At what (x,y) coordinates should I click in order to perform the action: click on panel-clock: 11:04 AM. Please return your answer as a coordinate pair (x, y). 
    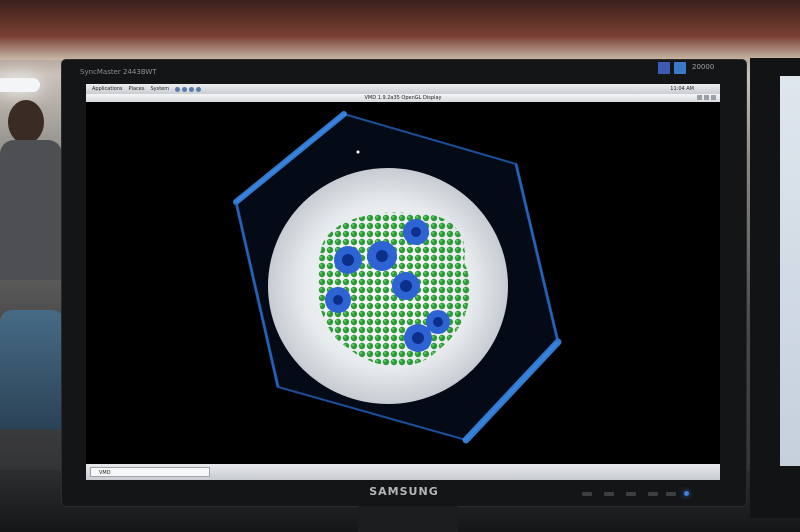
    Looking at the image, I should click on (682, 89).